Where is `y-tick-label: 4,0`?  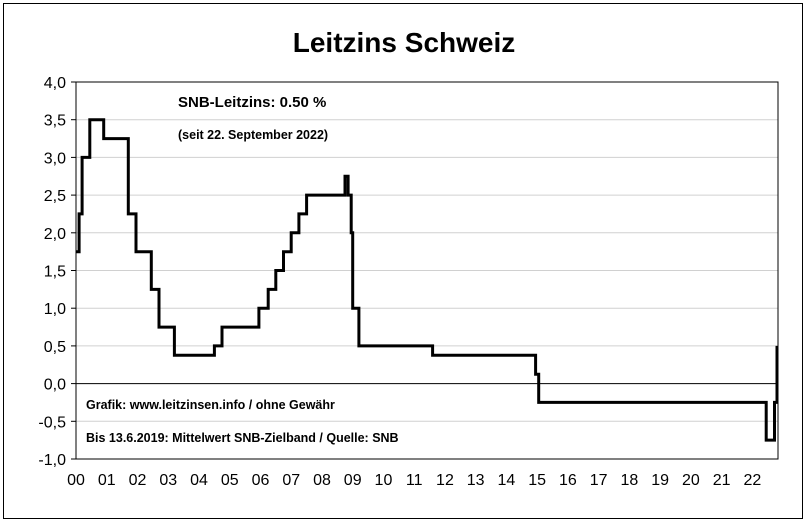 y-tick-label: 4,0 is located at coordinates (55, 83).